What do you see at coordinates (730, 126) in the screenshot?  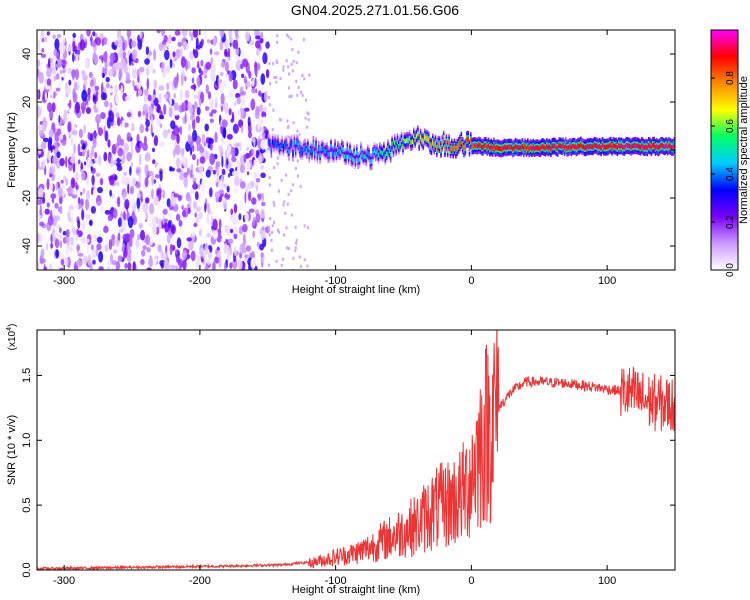 I see `colorbar-tick-label: 0.6` at bounding box center [730, 126].